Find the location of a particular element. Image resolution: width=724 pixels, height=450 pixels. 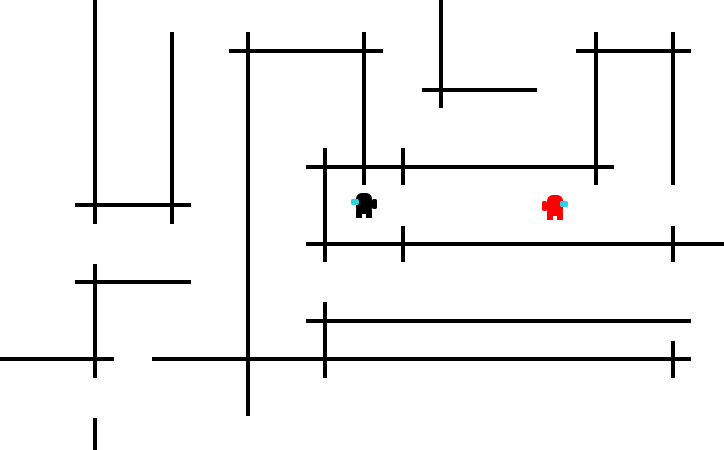

black-crewmate-icon is located at coordinates (364, 205).